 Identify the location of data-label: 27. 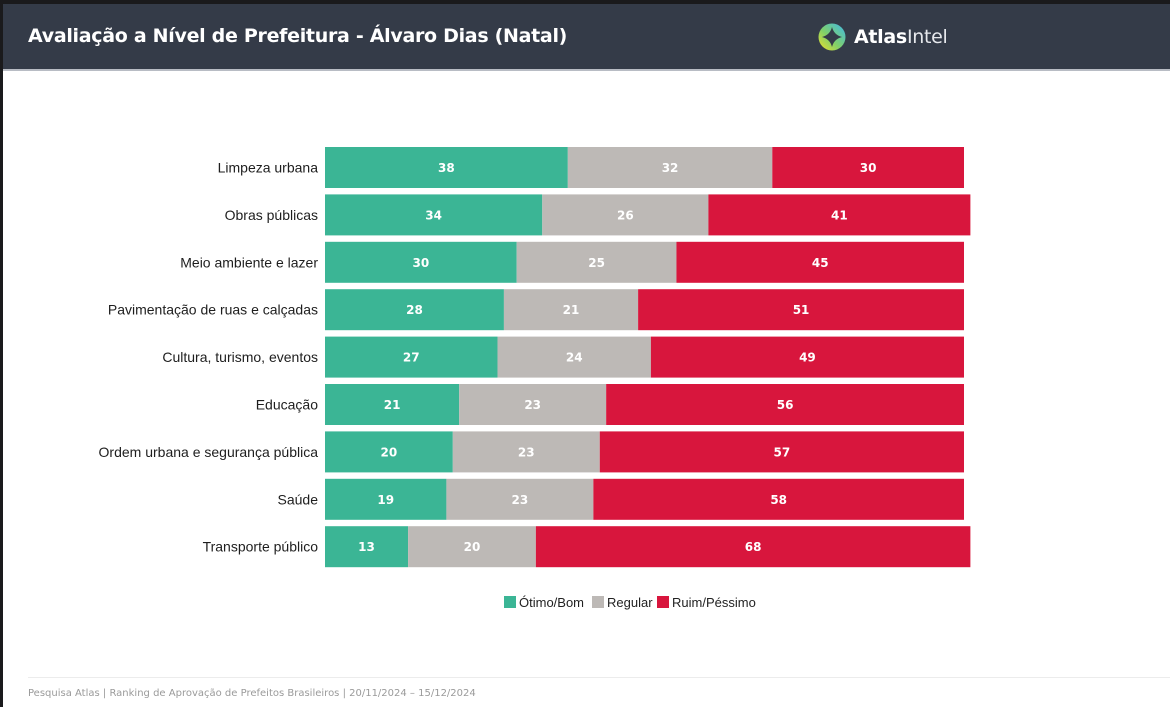
(411, 358).